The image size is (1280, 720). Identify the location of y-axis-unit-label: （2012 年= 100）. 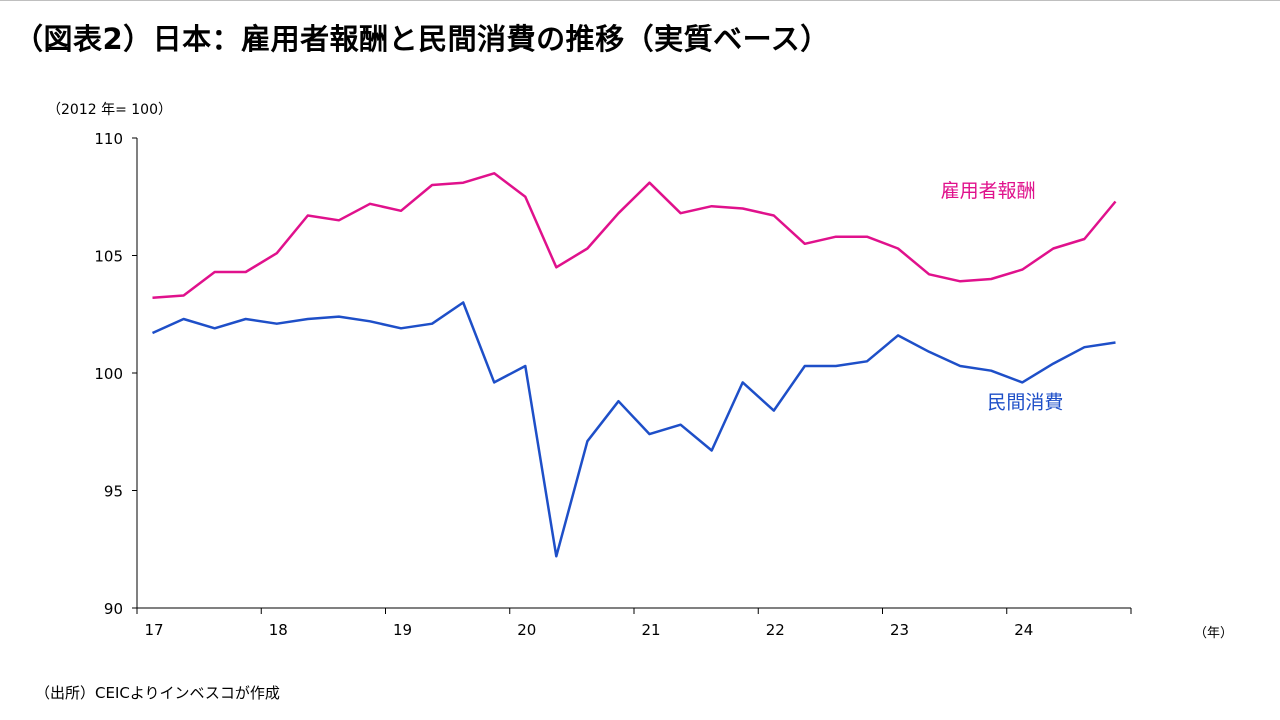
(109, 110).